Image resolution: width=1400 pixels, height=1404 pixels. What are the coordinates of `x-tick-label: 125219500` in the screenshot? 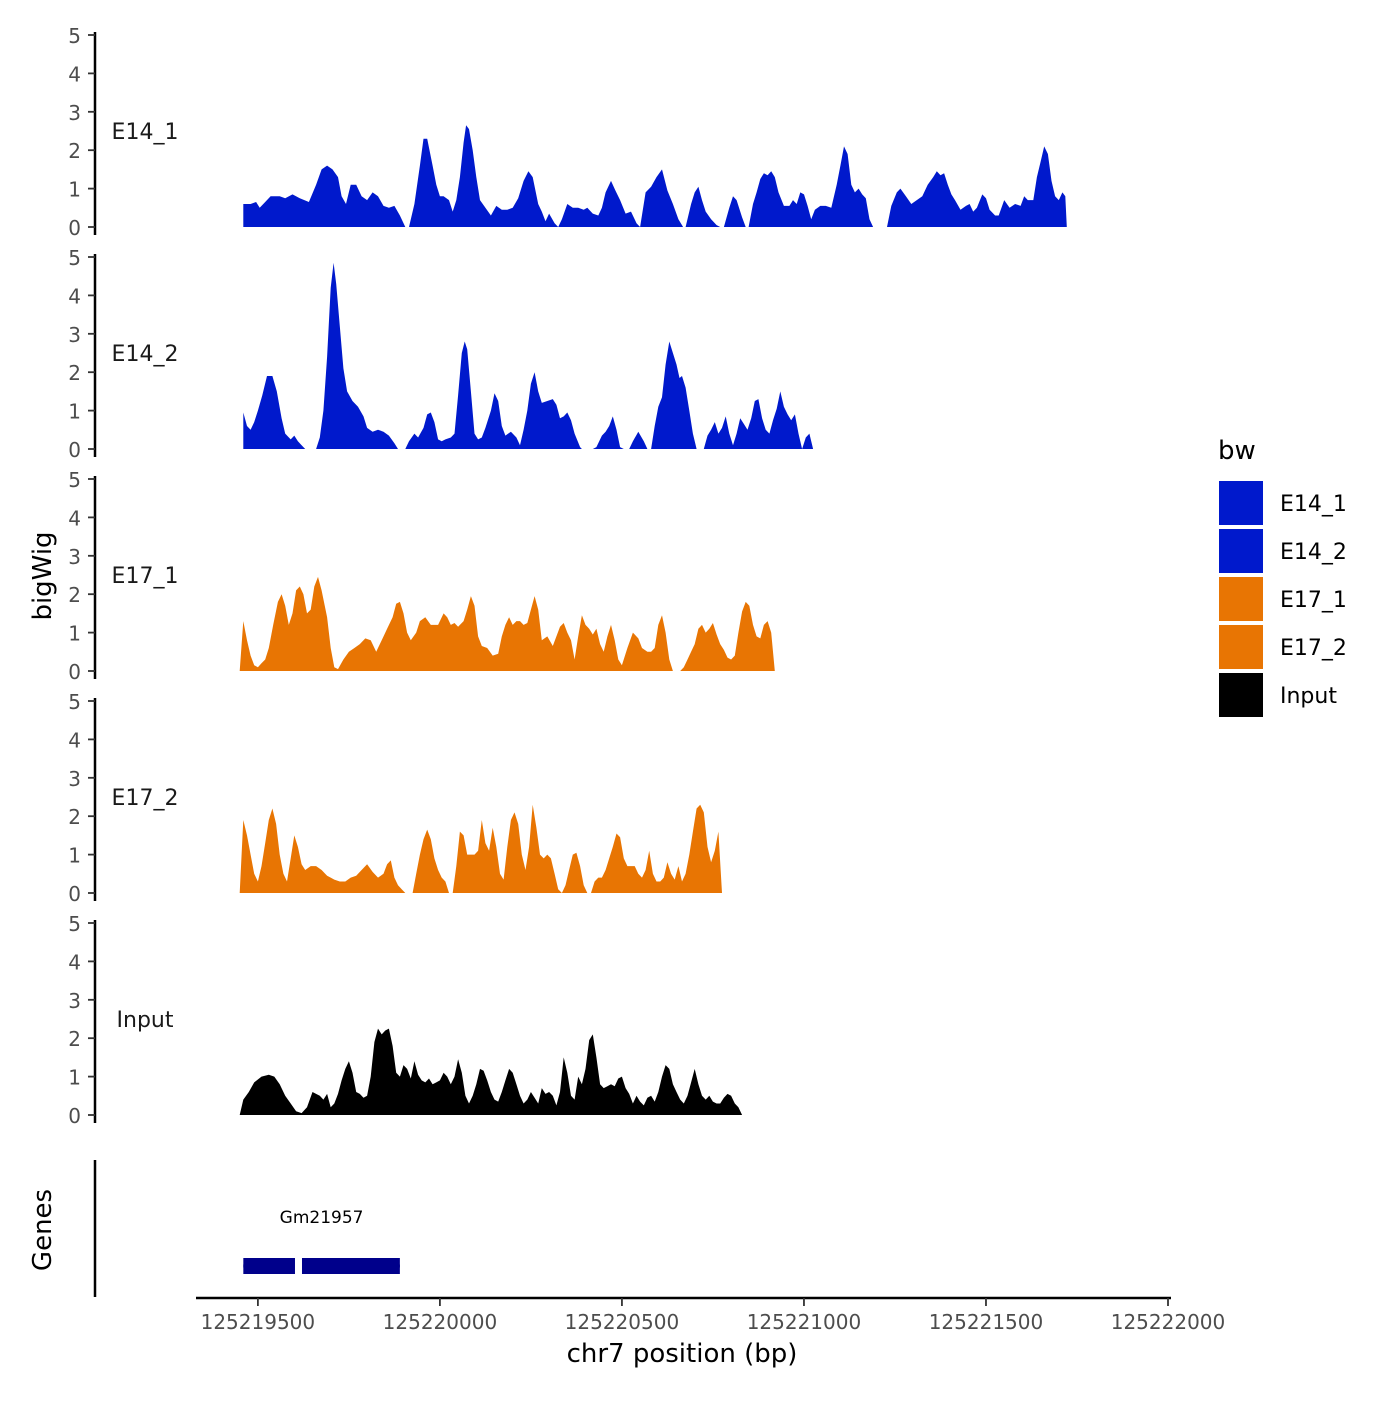 It's located at (258, 1322).